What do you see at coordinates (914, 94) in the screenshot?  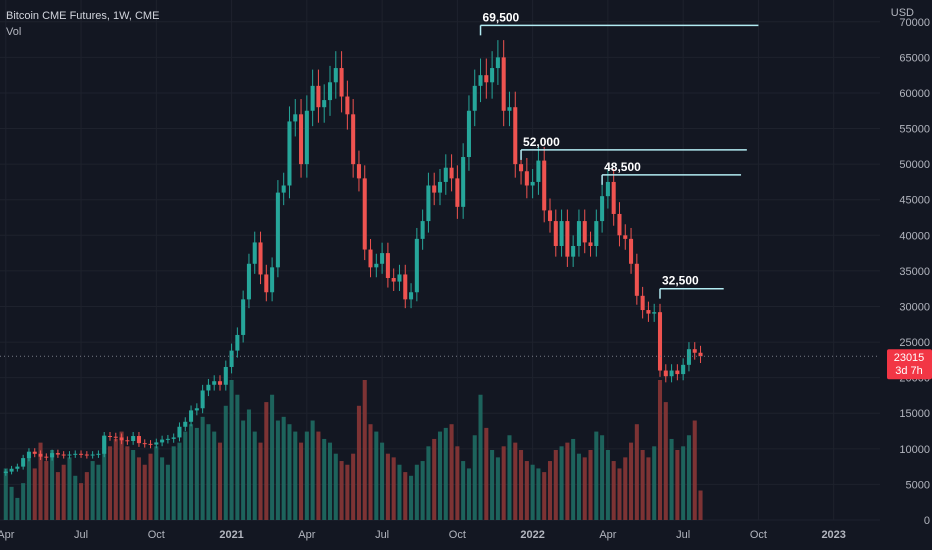 I see `y-tick-label: 60000` at bounding box center [914, 94].